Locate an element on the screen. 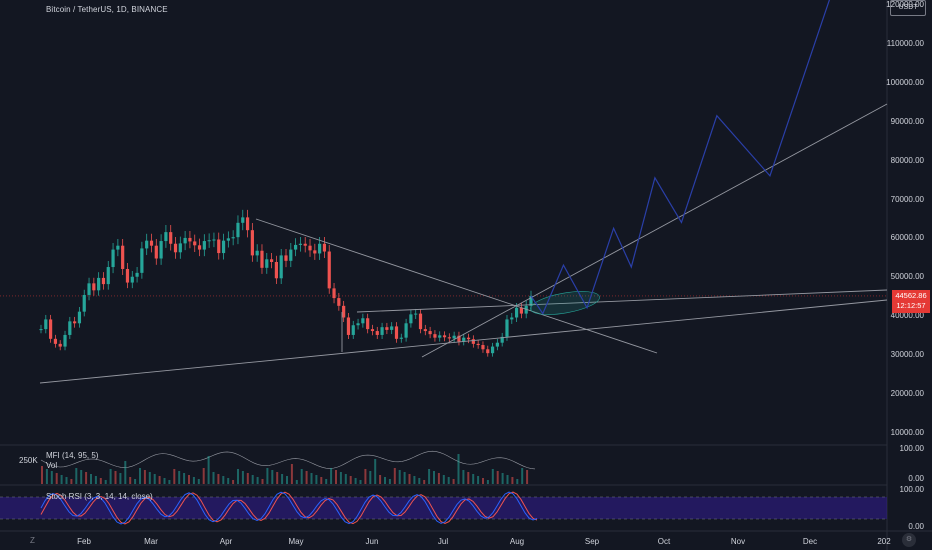 The width and height of the screenshot is (932, 550). stoch-k-line is located at coordinates (289, 508).